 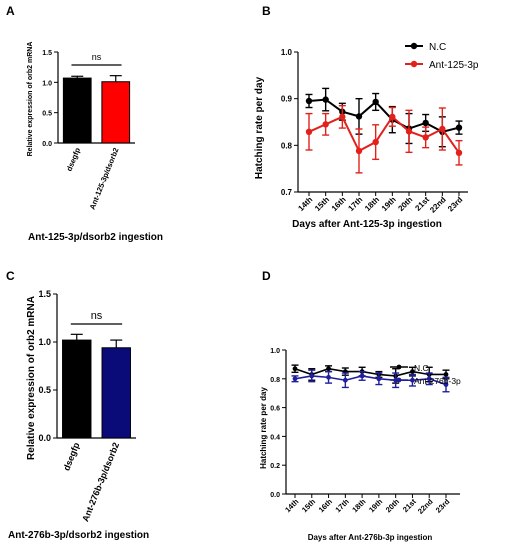 What do you see at coordinates (454, 65) in the screenshot?
I see `b-legend-label: Ant-125-3p` at bounding box center [454, 65].